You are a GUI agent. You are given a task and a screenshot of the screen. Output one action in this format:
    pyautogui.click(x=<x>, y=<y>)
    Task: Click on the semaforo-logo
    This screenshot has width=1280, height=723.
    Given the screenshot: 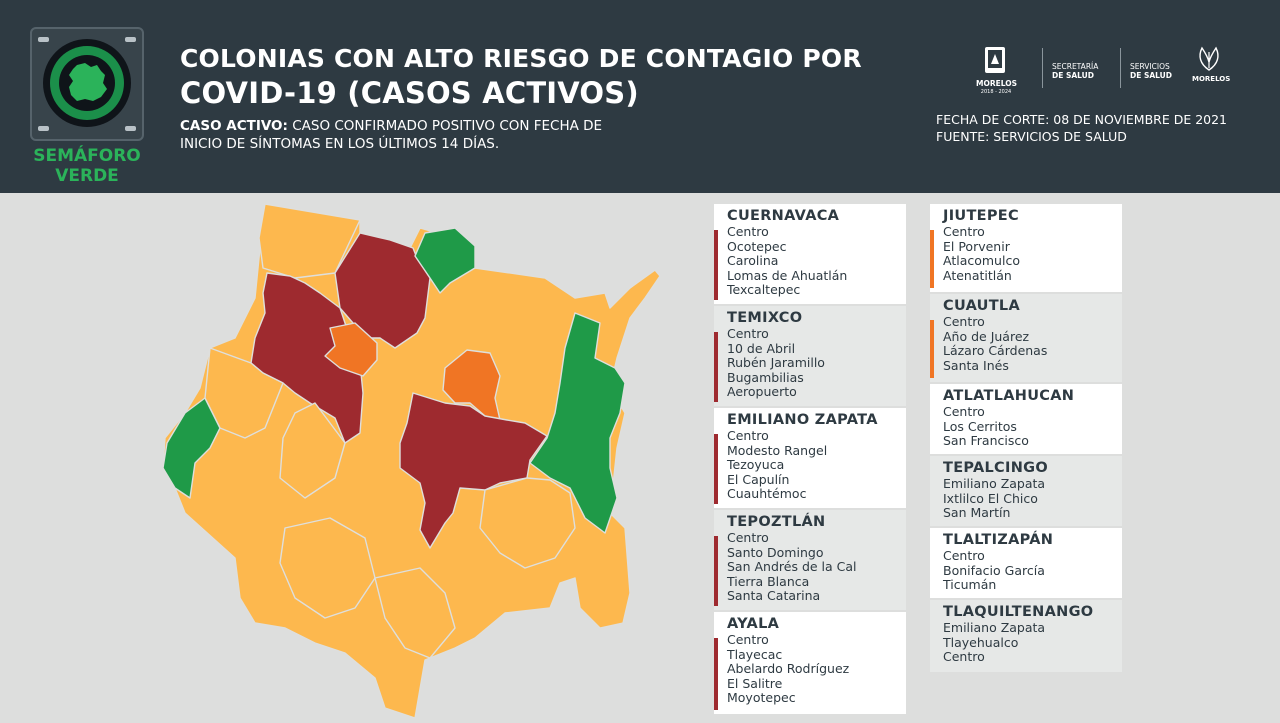 What is the action you would take?
    pyautogui.click(x=87, y=84)
    